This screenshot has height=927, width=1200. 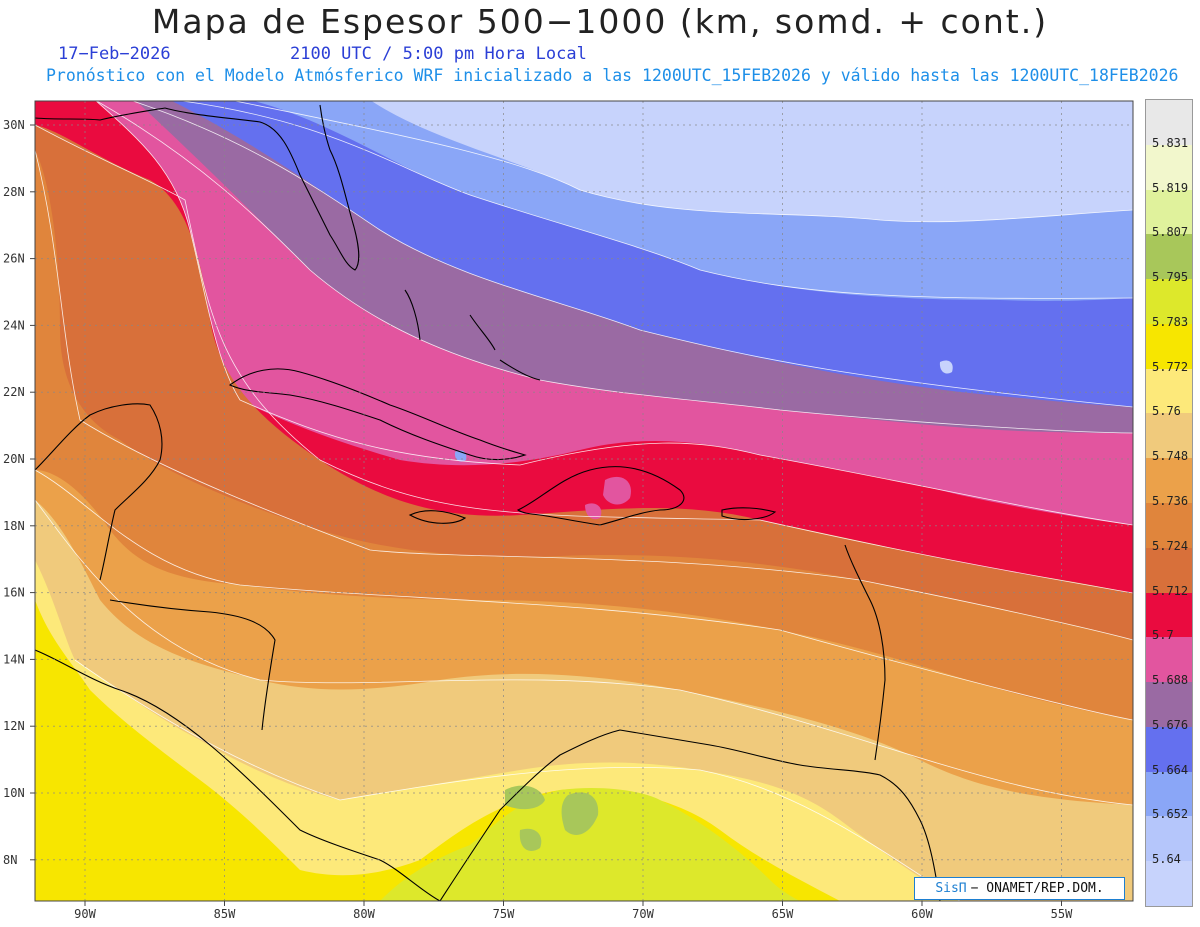 What do you see at coordinates (1037, 888) in the screenshot?
I see `credit-text: − ONAMET/REP.DOM.` at bounding box center [1037, 888].